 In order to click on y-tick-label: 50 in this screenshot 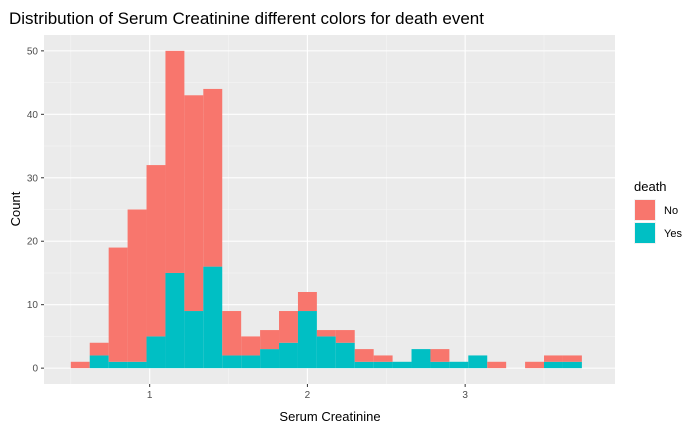, I will do `click(33, 51)`.